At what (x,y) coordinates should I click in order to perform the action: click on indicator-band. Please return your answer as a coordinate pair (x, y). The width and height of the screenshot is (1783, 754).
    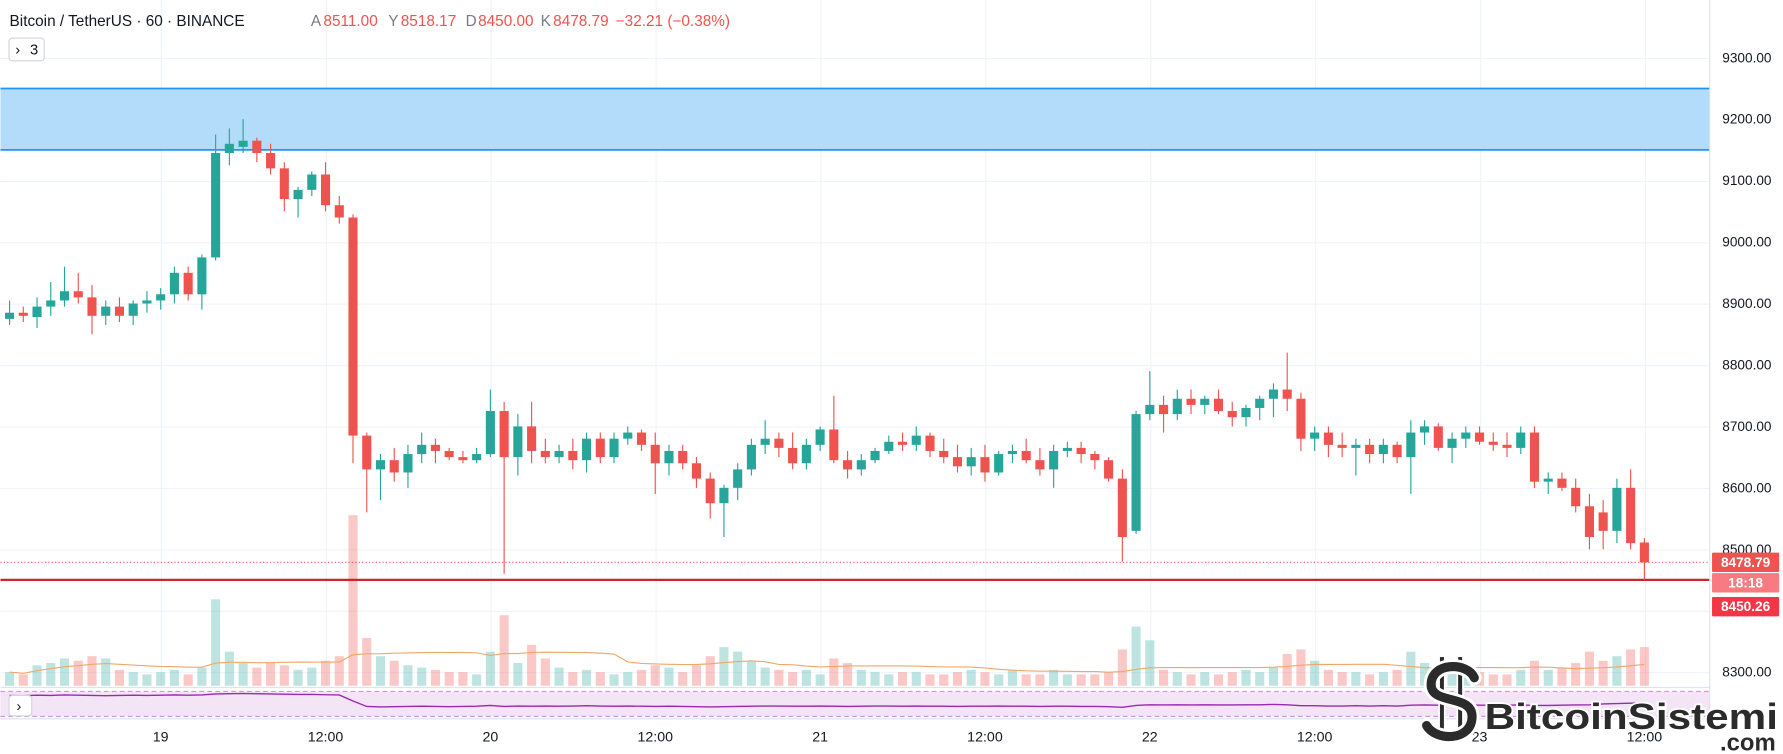
    Looking at the image, I should click on (855, 704).